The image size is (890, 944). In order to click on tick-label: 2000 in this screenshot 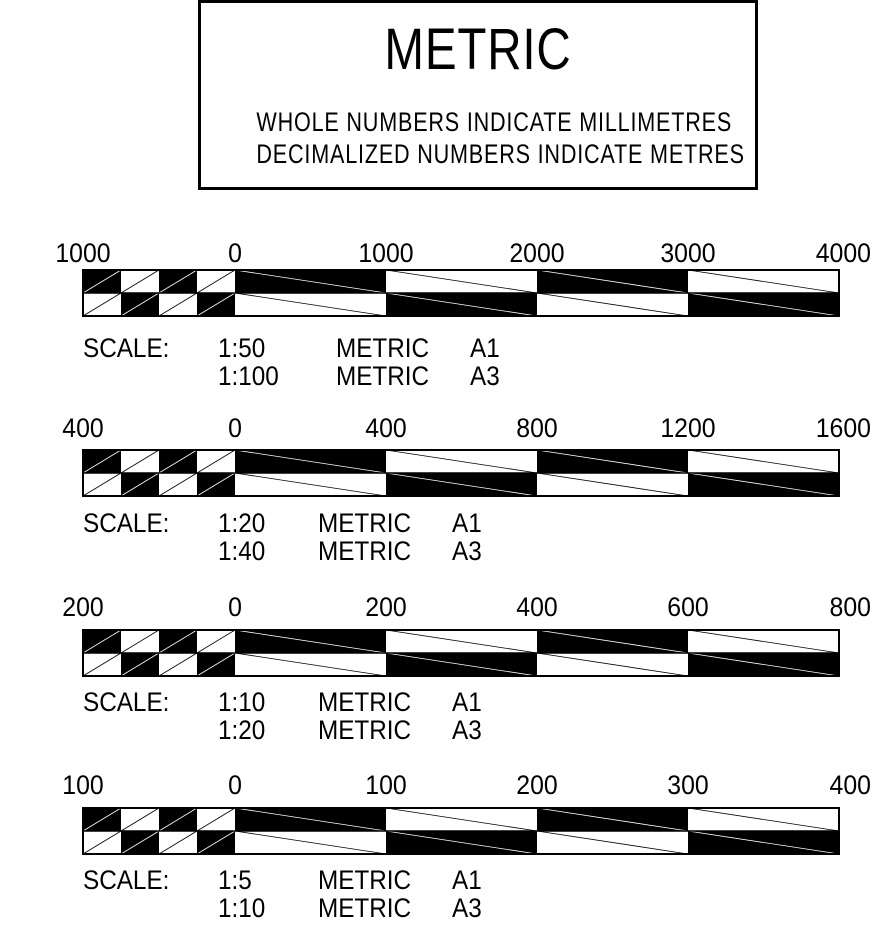, I will do `click(536, 253)`.